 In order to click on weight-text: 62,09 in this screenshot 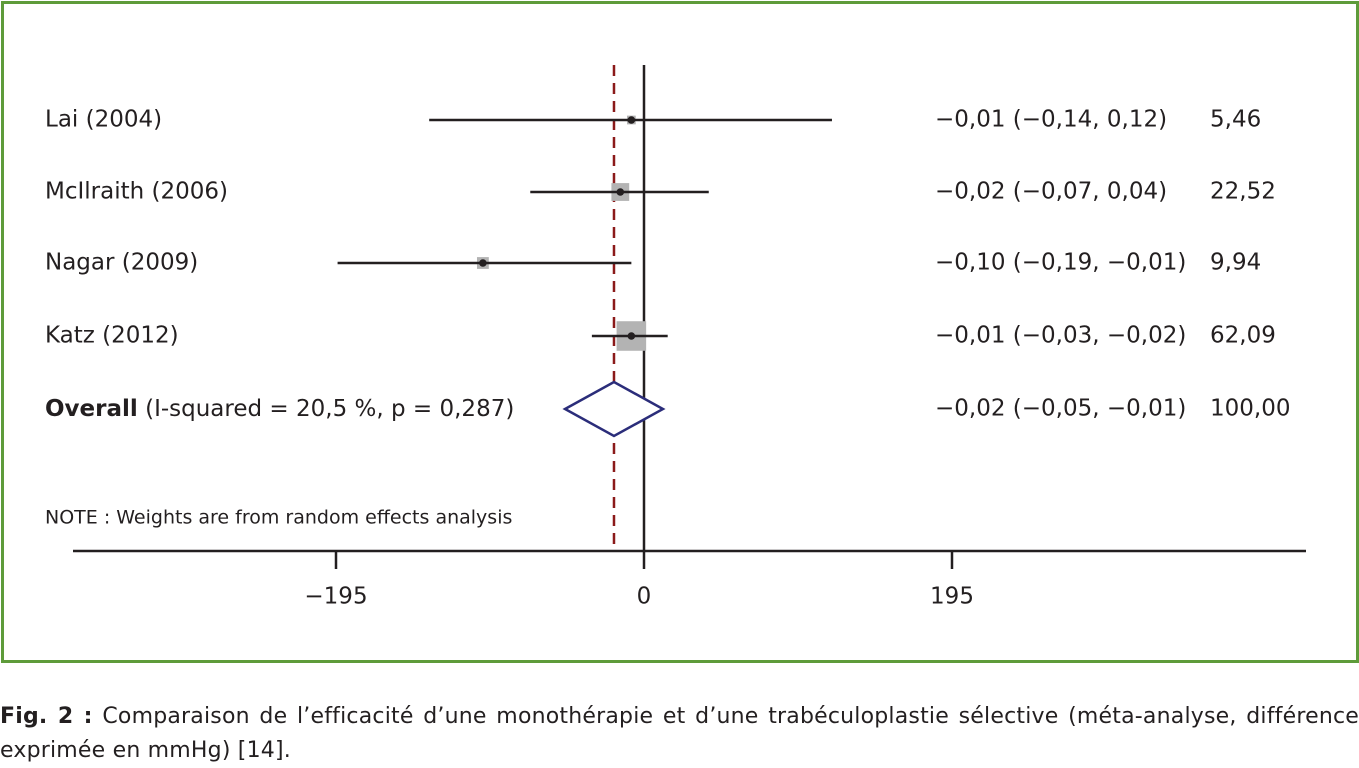, I will do `click(1243, 336)`.